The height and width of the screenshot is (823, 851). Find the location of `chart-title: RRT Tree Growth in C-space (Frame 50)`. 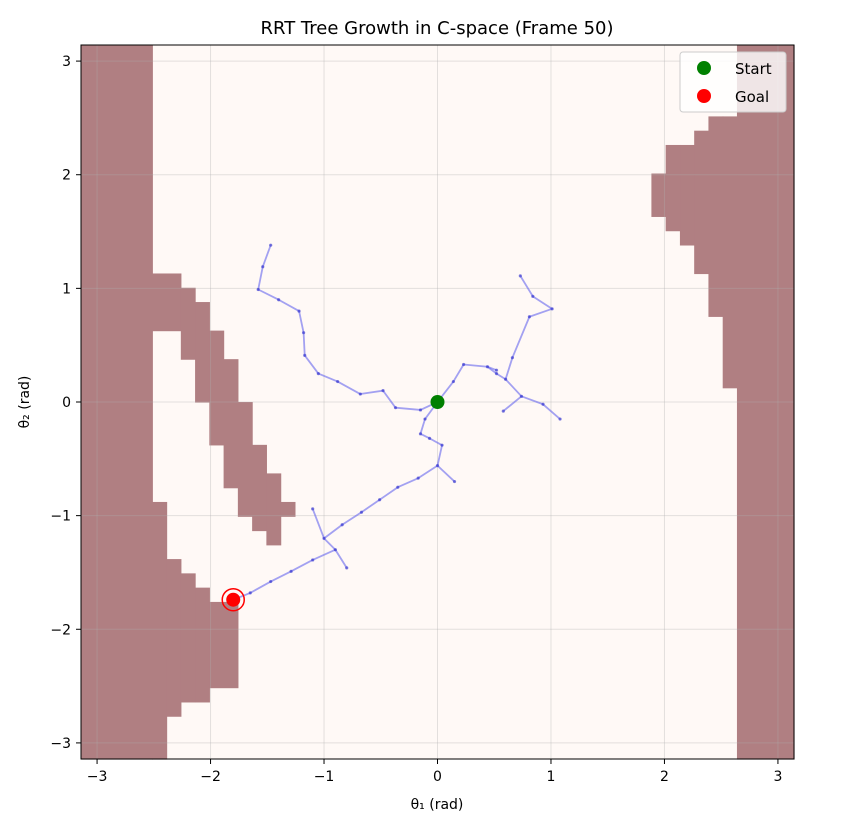

chart-title: RRT Tree Growth in C-space (Frame 50) is located at coordinates (437, 28).